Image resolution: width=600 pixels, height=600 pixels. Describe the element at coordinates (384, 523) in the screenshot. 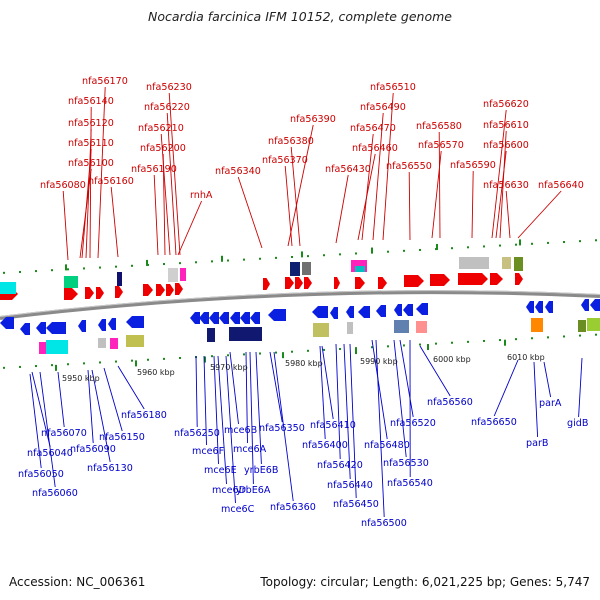

I see `reverse-gene-label: nfa56500` at that location.